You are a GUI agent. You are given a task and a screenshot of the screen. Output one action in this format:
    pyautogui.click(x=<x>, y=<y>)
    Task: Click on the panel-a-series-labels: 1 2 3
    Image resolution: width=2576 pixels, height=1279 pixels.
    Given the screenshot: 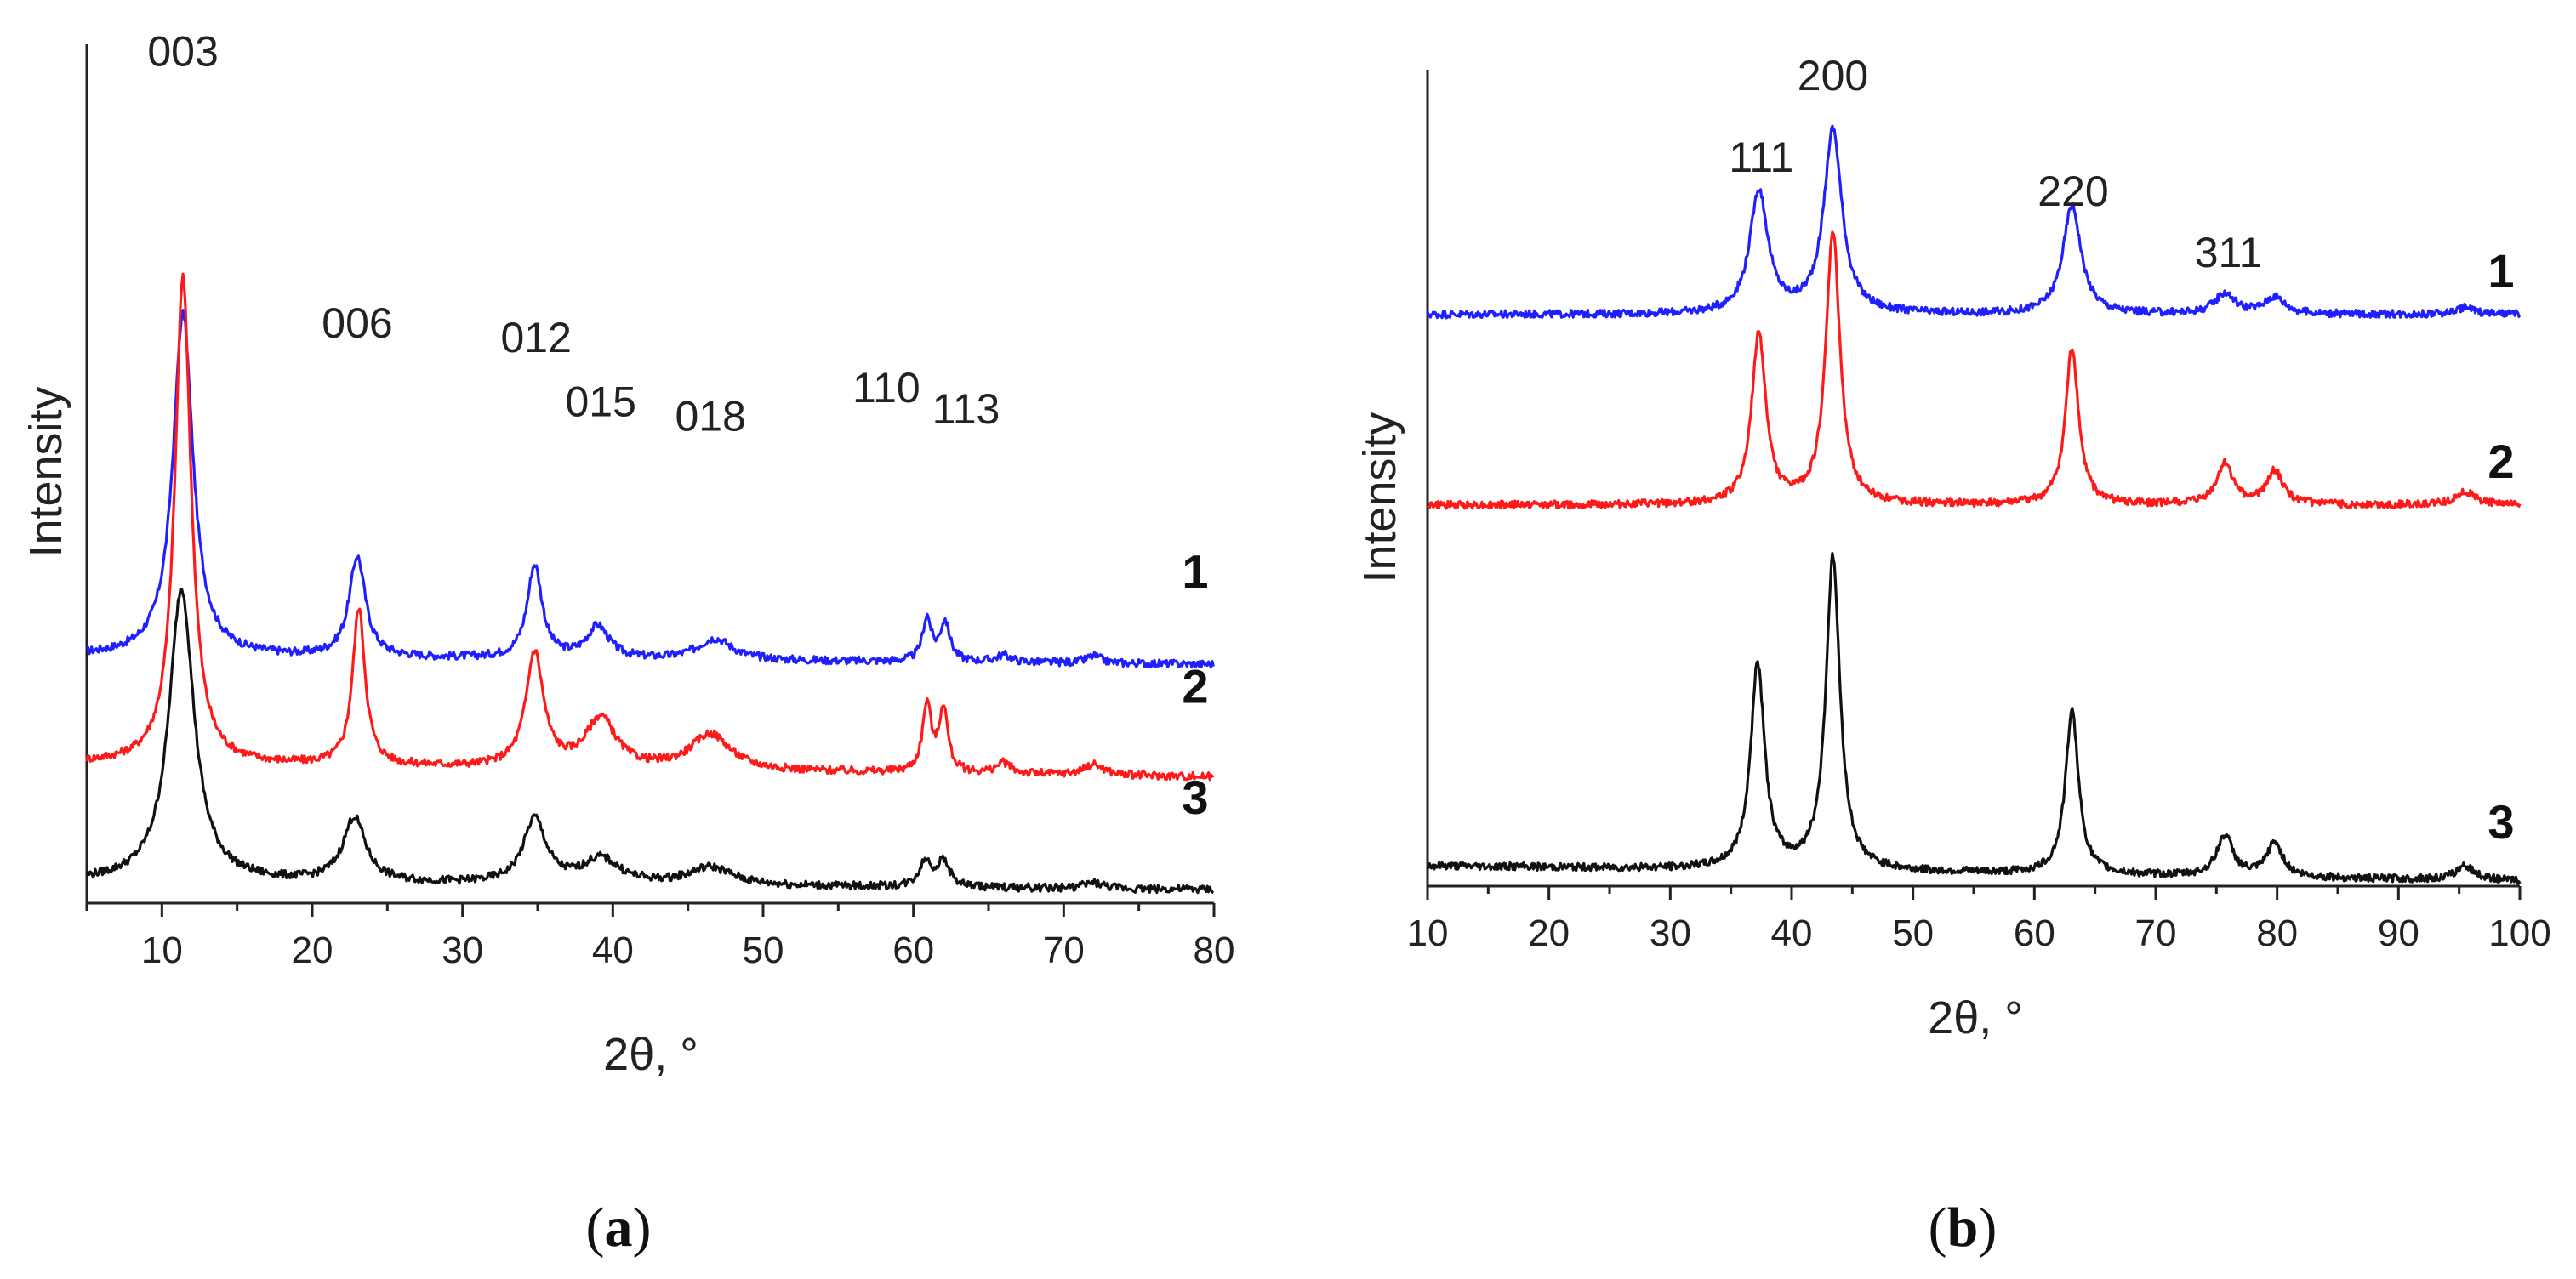 What is the action you would take?
    pyautogui.click(x=1195, y=684)
    